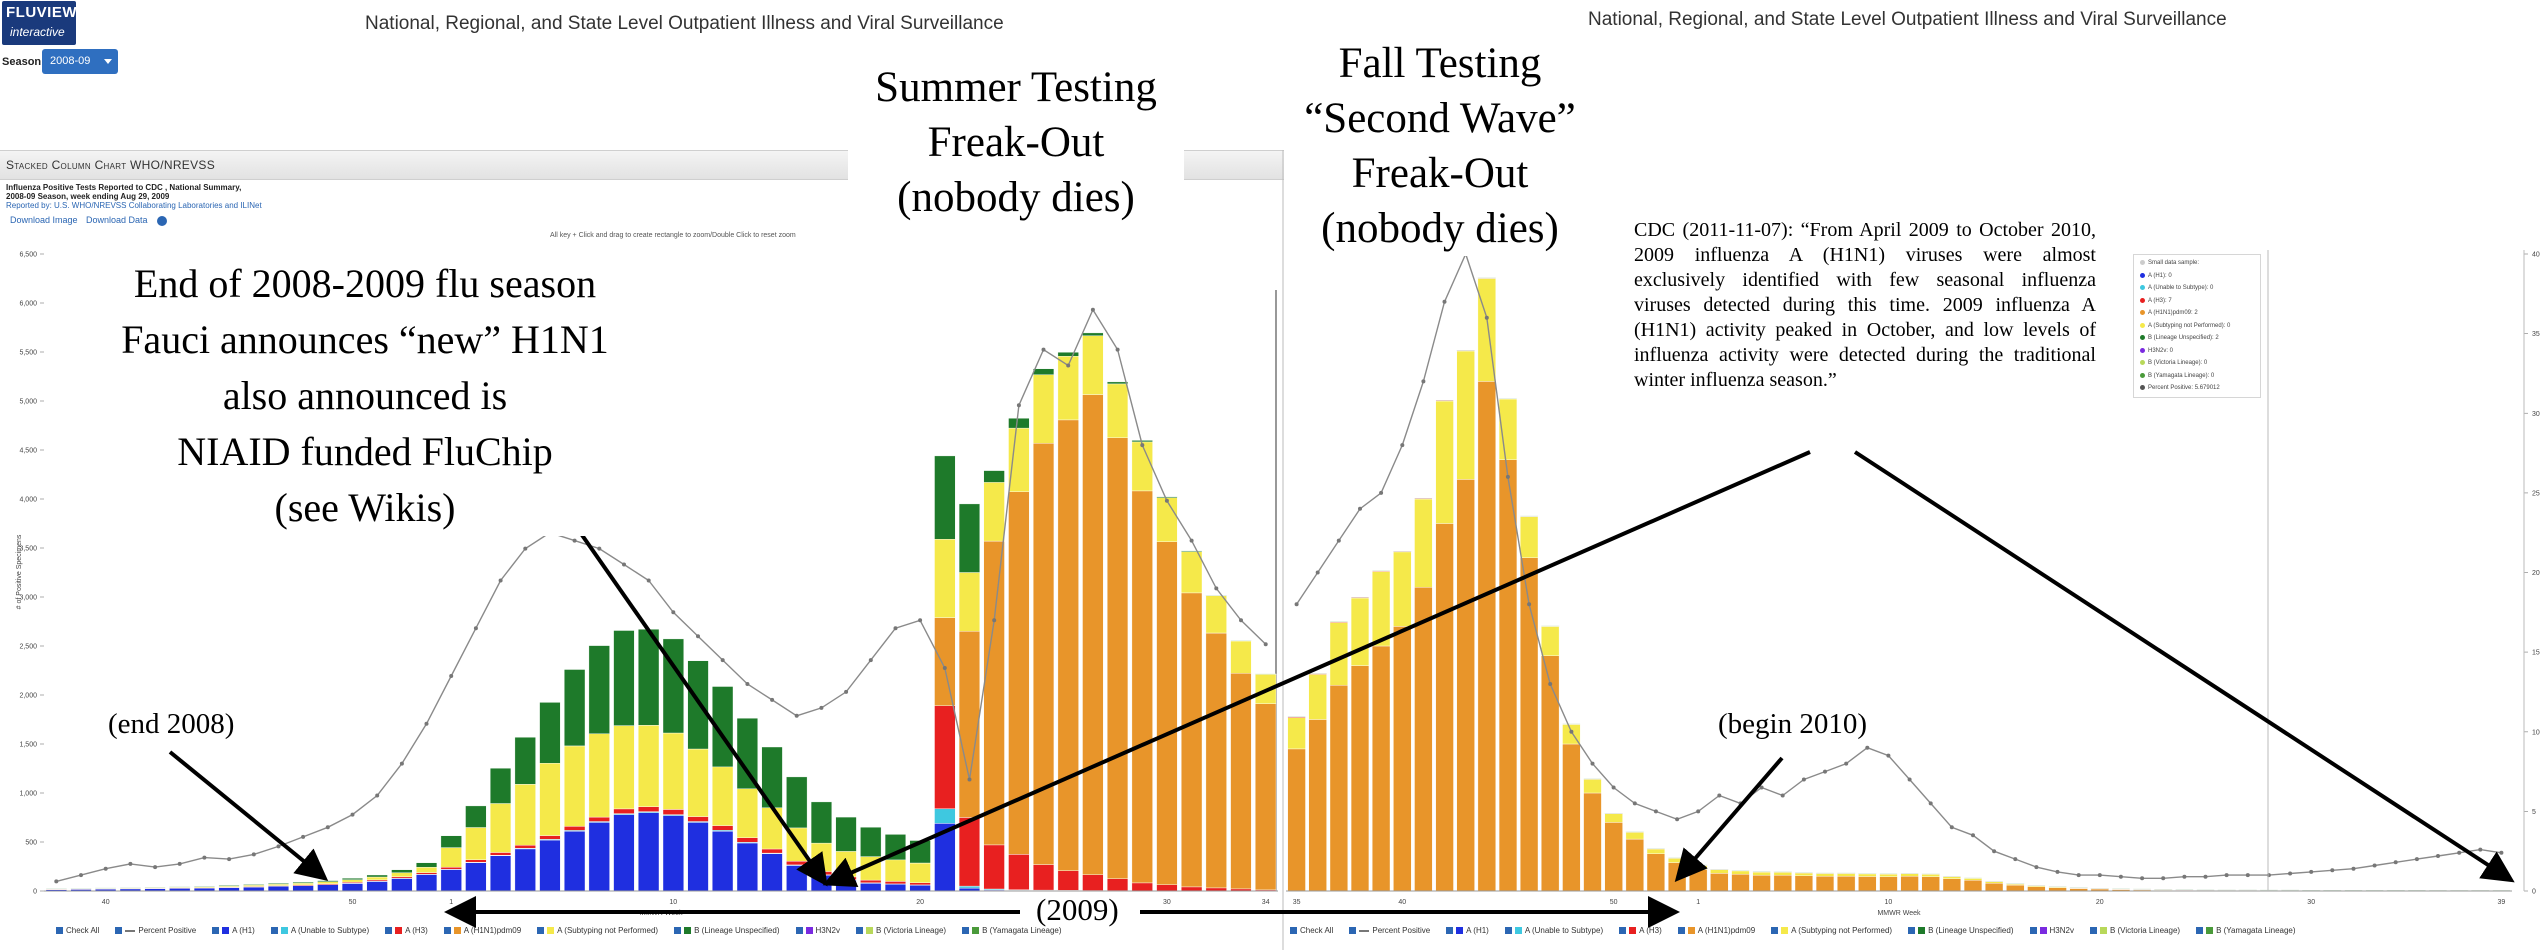 Image resolution: width=2546 pixels, height=950 pixels. Describe the element at coordinates (2536, 255) in the screenshot. I see `y2-tick-label: 40` at that location.